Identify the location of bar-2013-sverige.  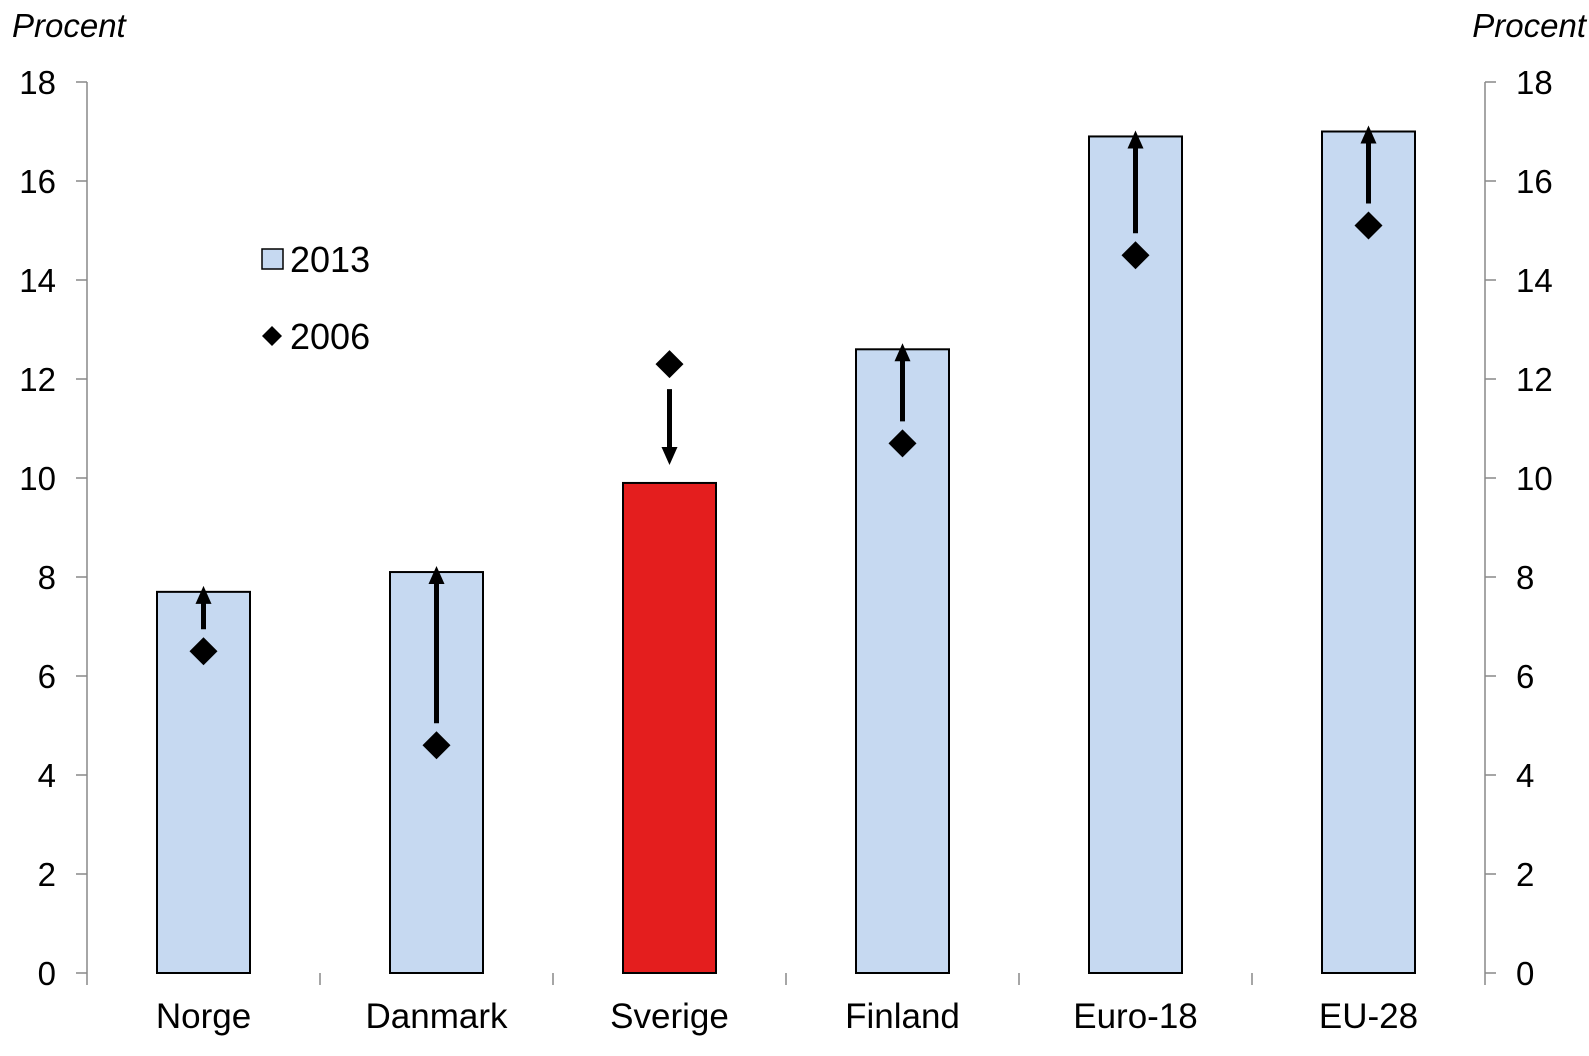
(669, 727).